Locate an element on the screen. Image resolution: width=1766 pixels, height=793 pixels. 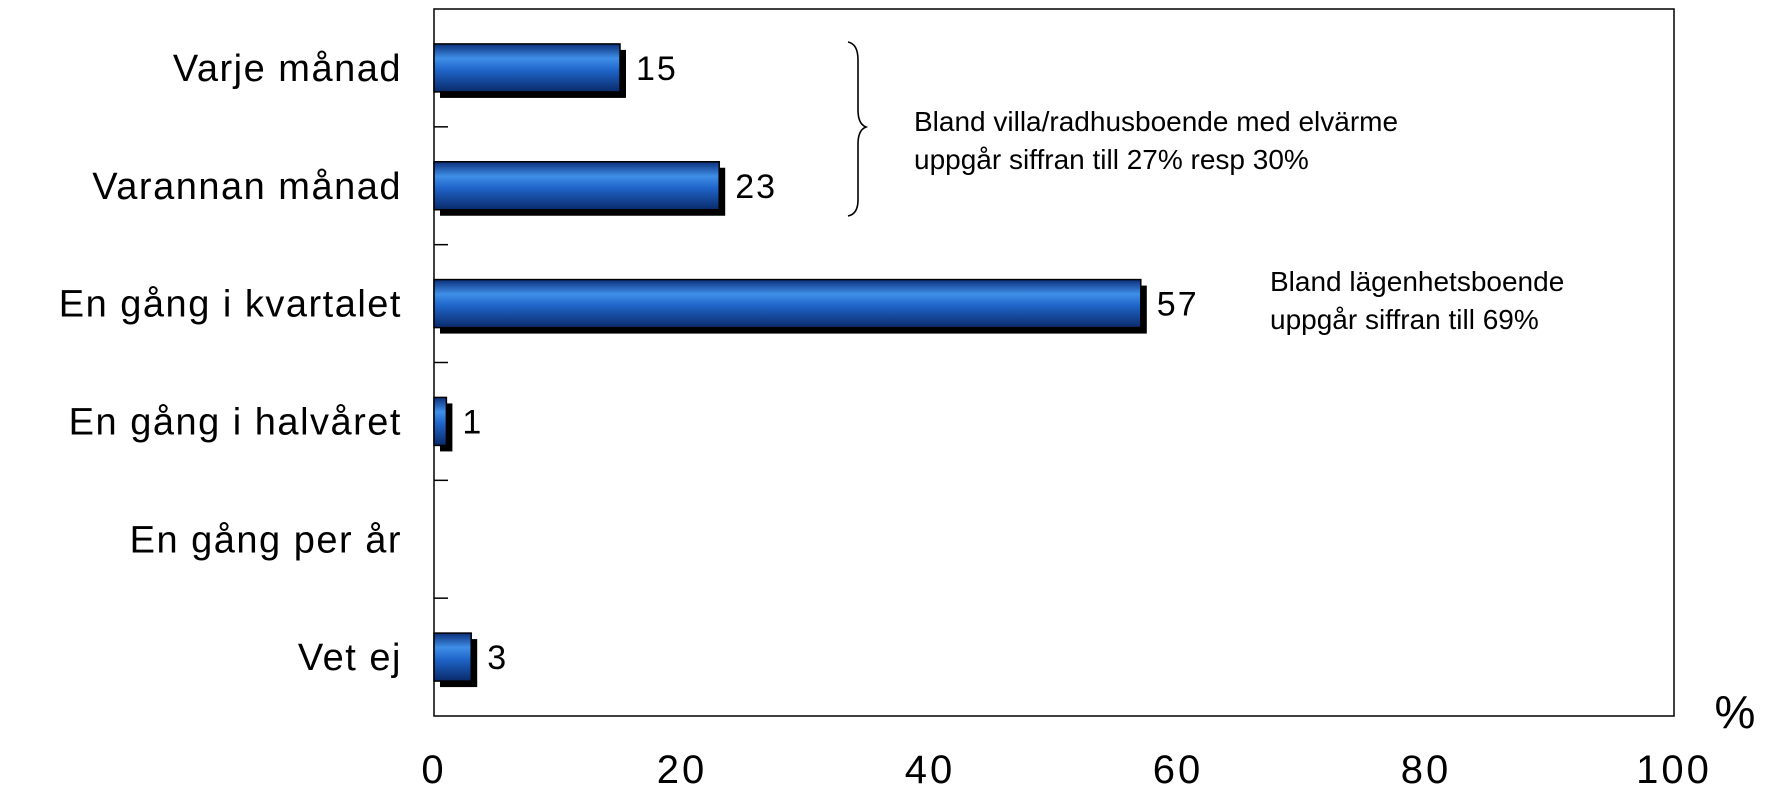
data-label: 23 is located at coordinates (756, 187).